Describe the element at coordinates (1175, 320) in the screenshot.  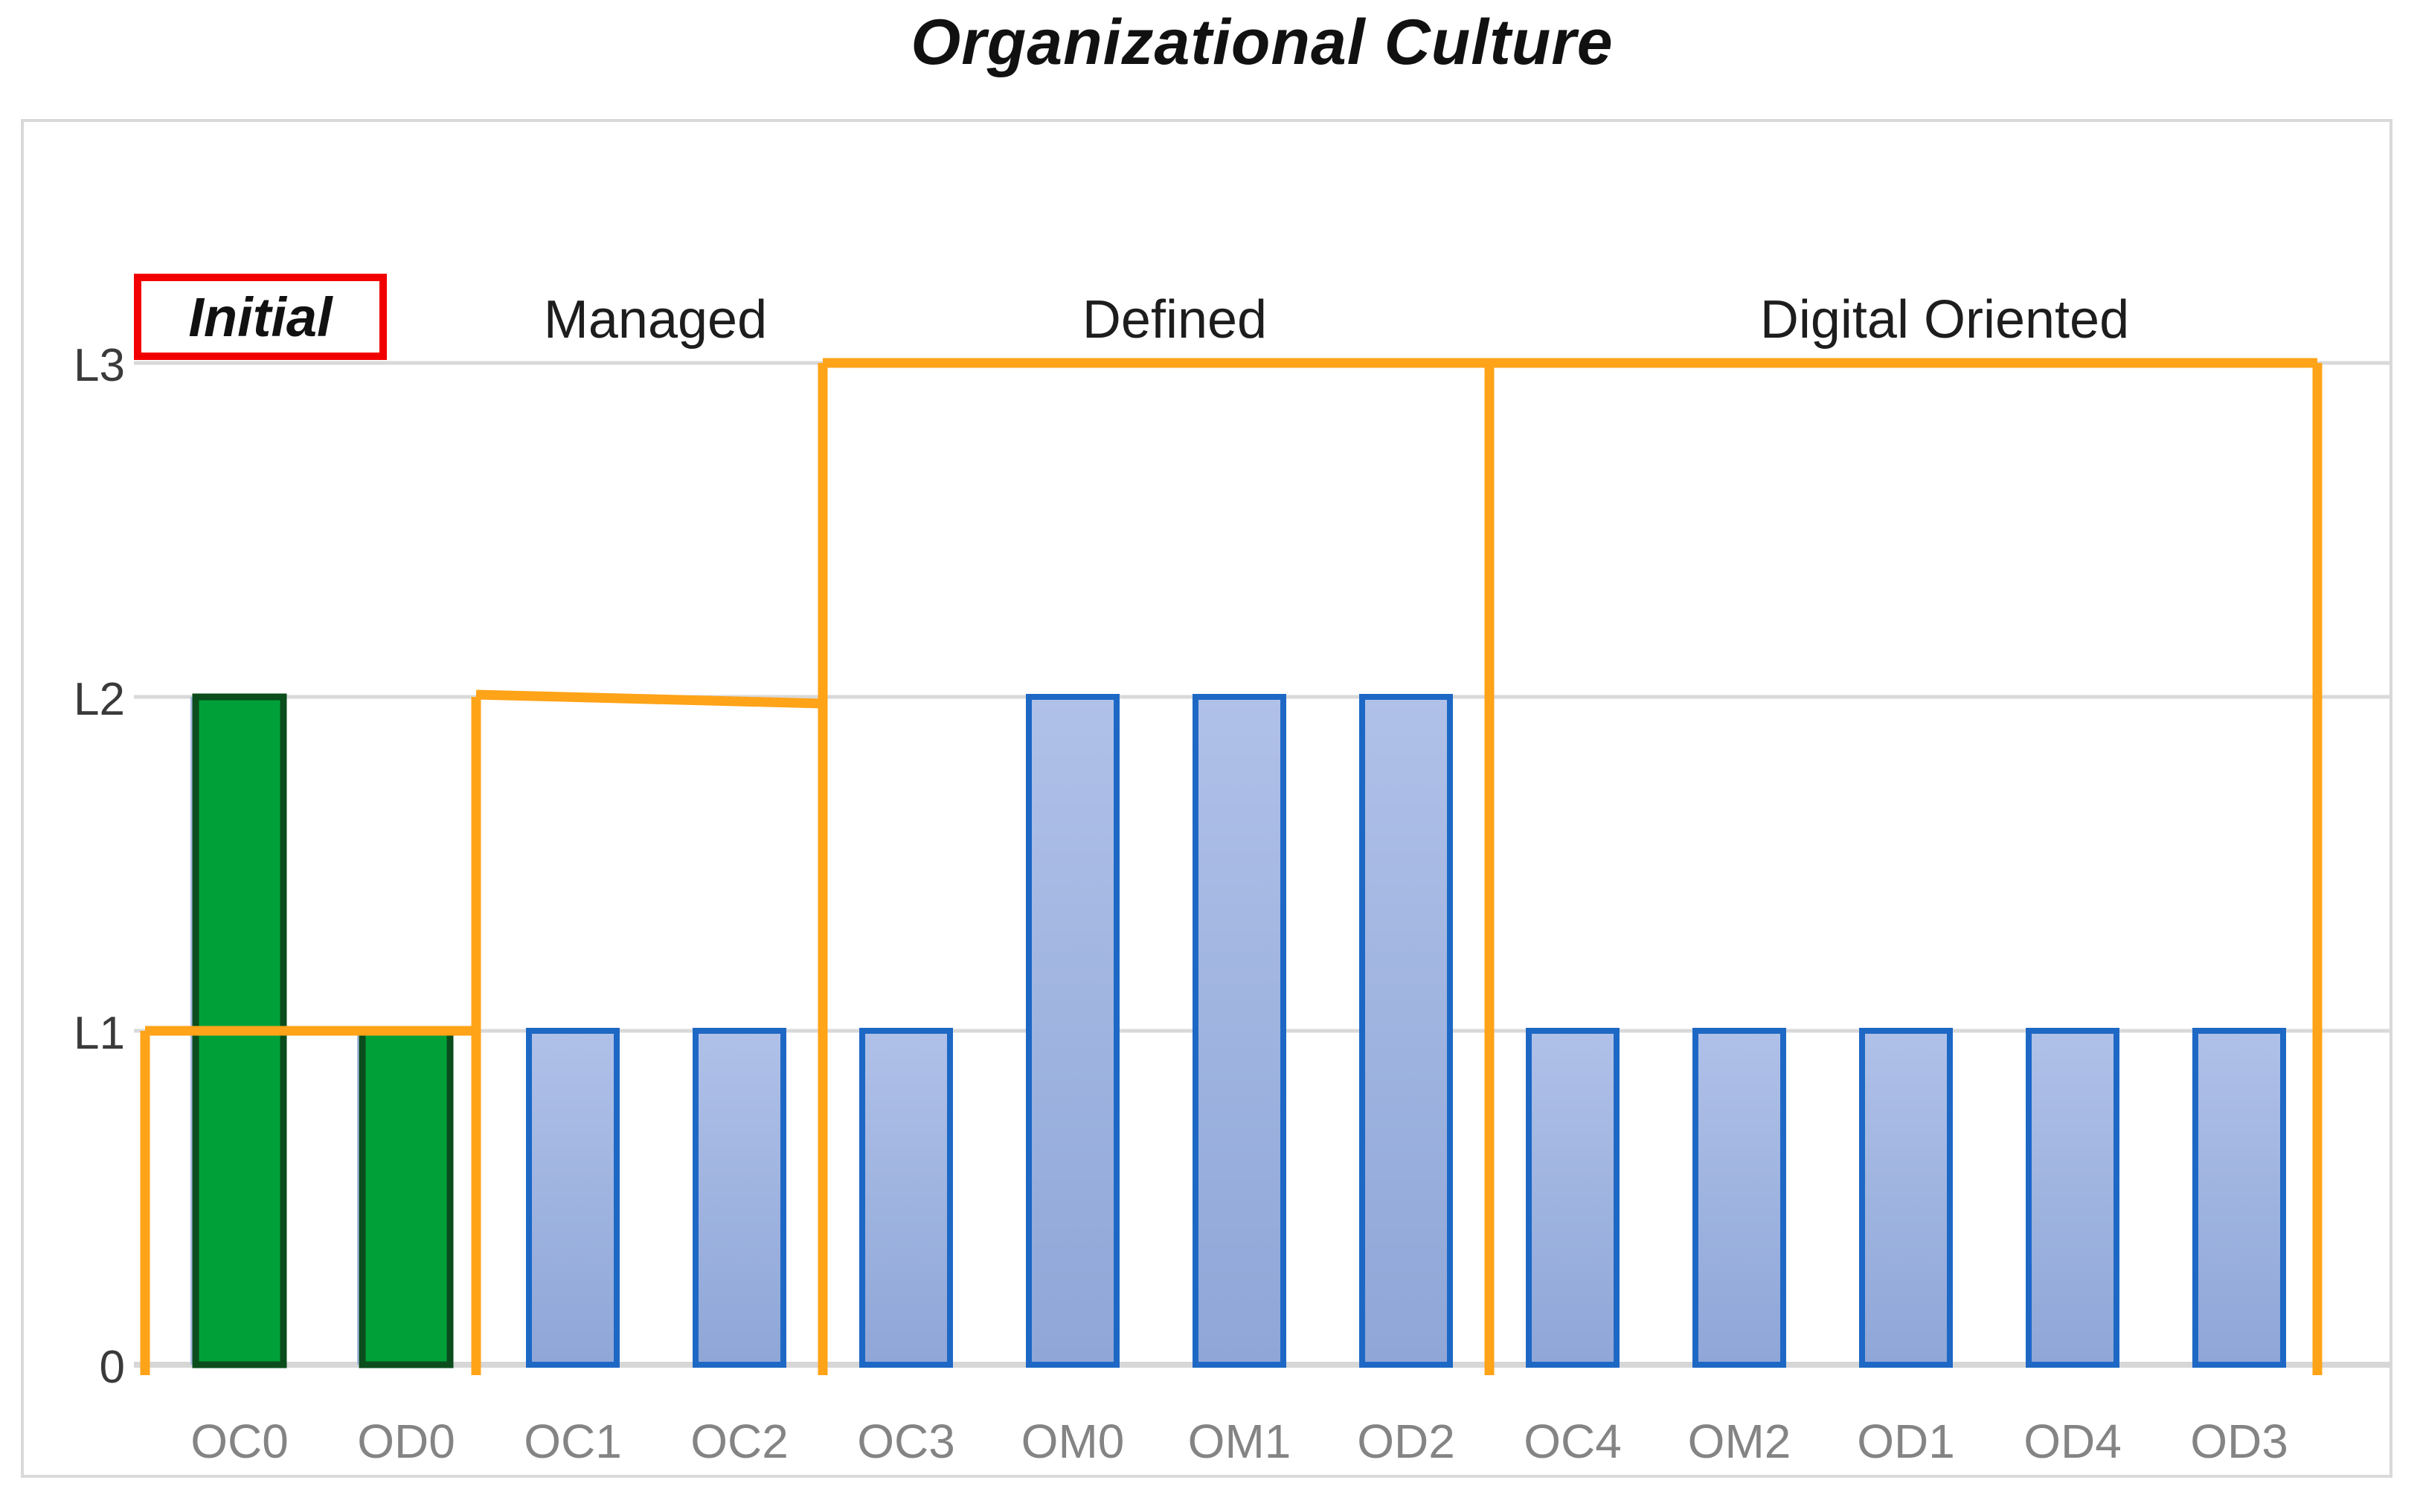
I see `stage-label-defined: Defined` at that location.